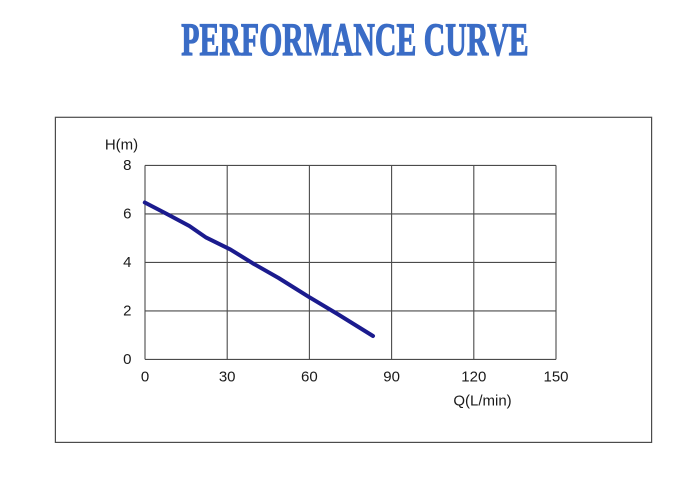 The width and height of the screenshot is (700, 490). I want to click on svg-text: Q(L/min), so click(482, 401).